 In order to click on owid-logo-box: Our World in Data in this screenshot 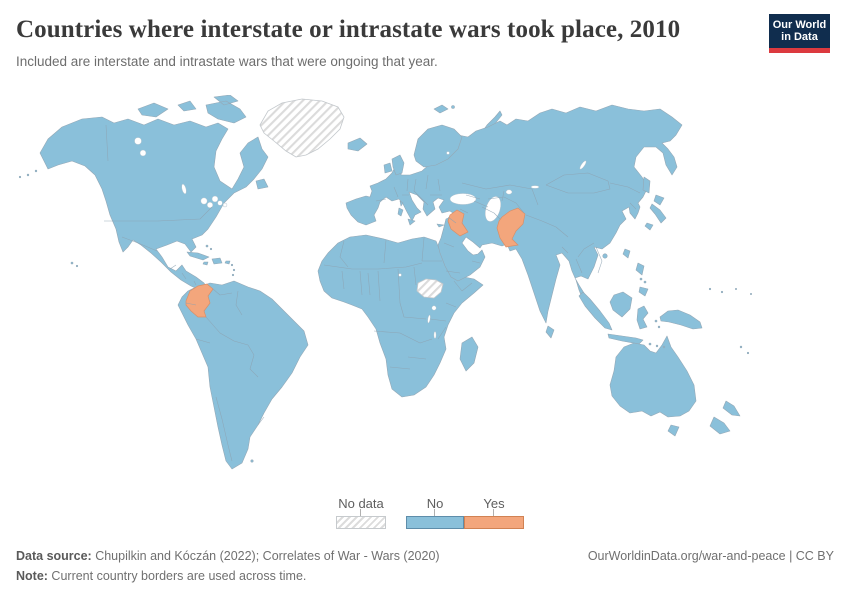, I will do `click(799, 31)`.